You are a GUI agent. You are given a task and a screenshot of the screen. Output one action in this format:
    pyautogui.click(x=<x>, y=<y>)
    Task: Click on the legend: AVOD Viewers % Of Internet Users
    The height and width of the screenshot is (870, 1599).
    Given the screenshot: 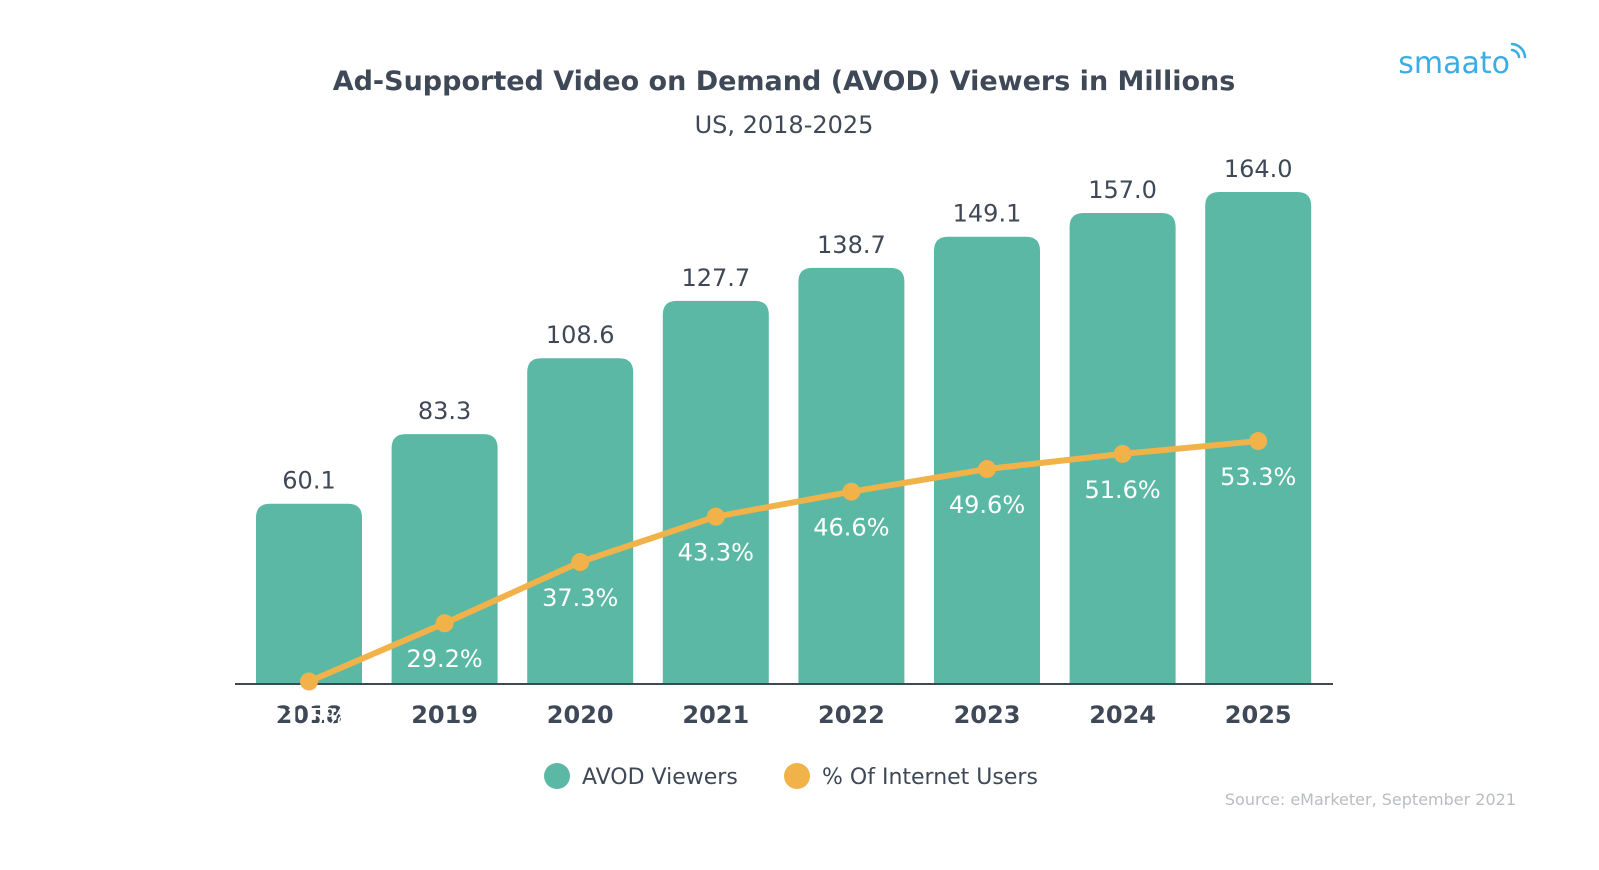 What is the action you would take?
    pyautogui.click(x=791, y=776)
    